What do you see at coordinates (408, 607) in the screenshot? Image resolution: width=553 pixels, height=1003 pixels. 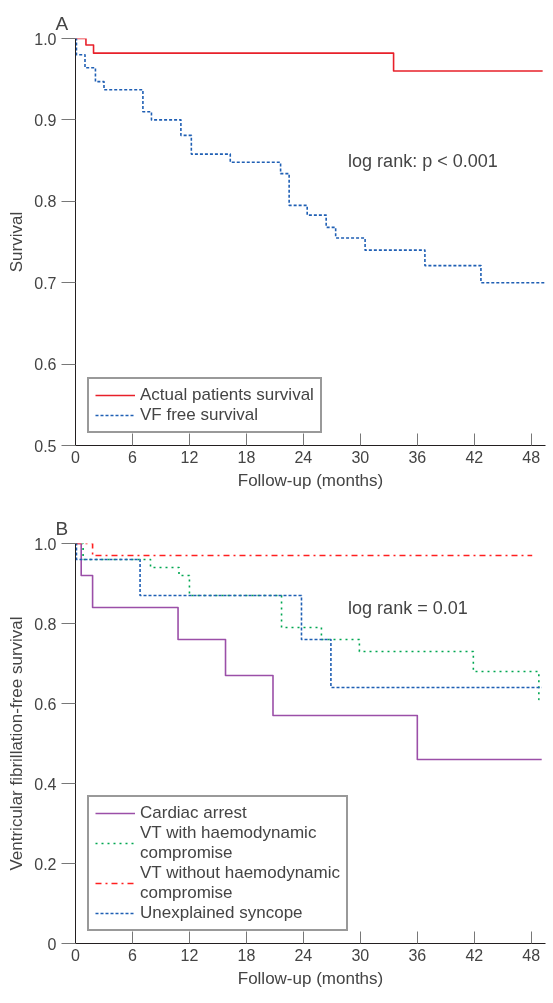 I see `annotation: log rank = 0.01` at bounding box center [408, 607].